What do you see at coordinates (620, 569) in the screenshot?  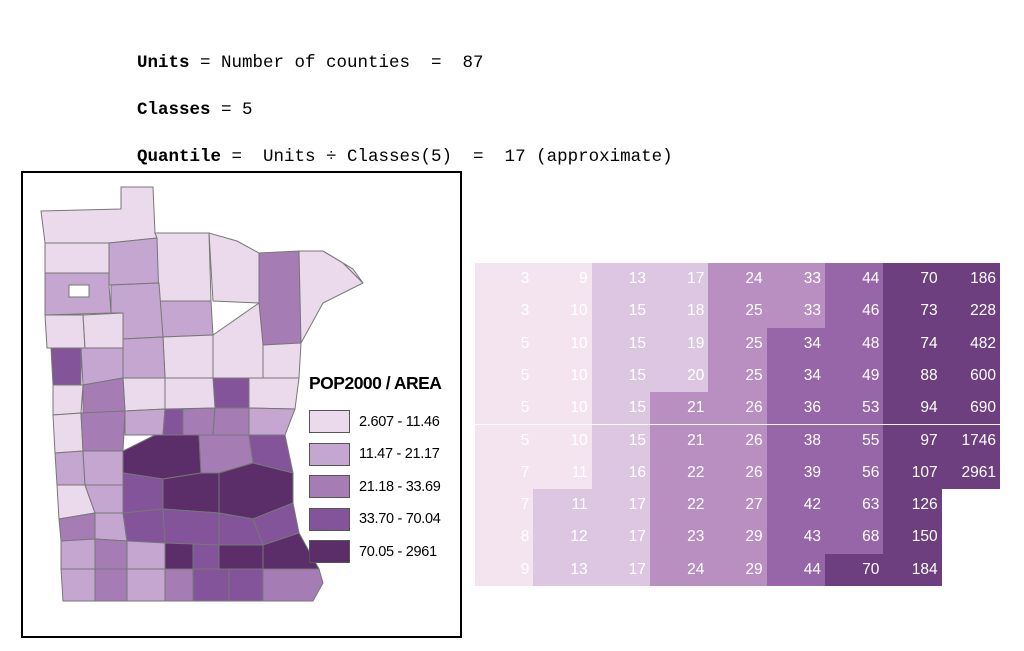 I see `value-cell: 17` at bounding box center [620, 569].